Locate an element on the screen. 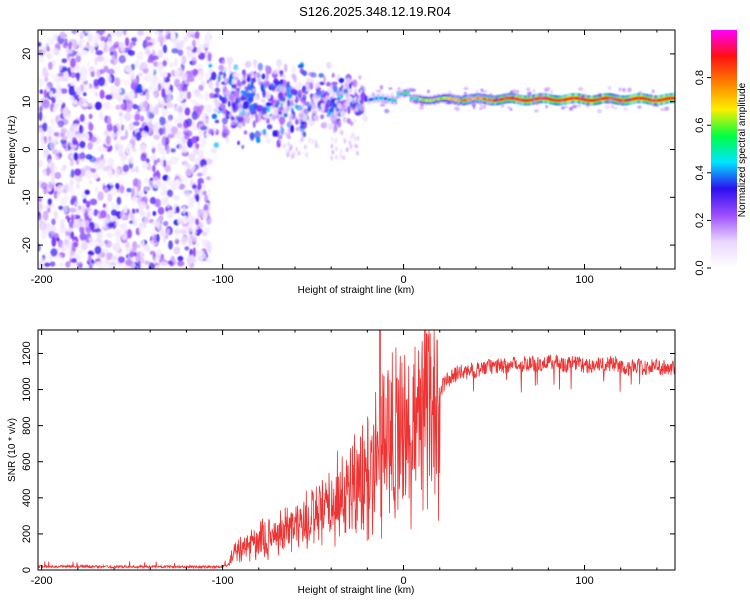 This screenshot has height=600, width=750. spectrogram-xlabel: Height of straight line (km) is located at coordinates (356, 290).